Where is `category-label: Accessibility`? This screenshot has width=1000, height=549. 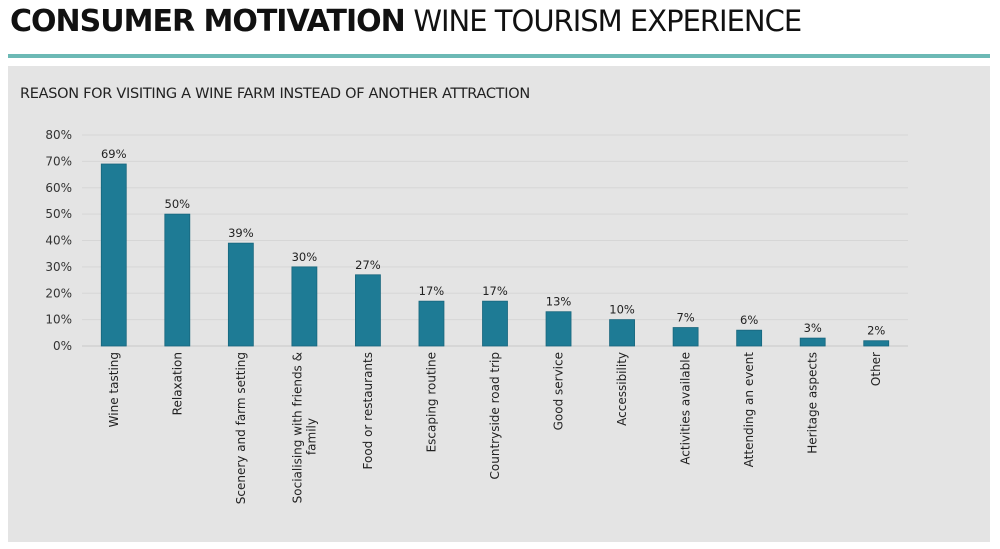
category-label: Accessibility is located at coordinates (622, 389).